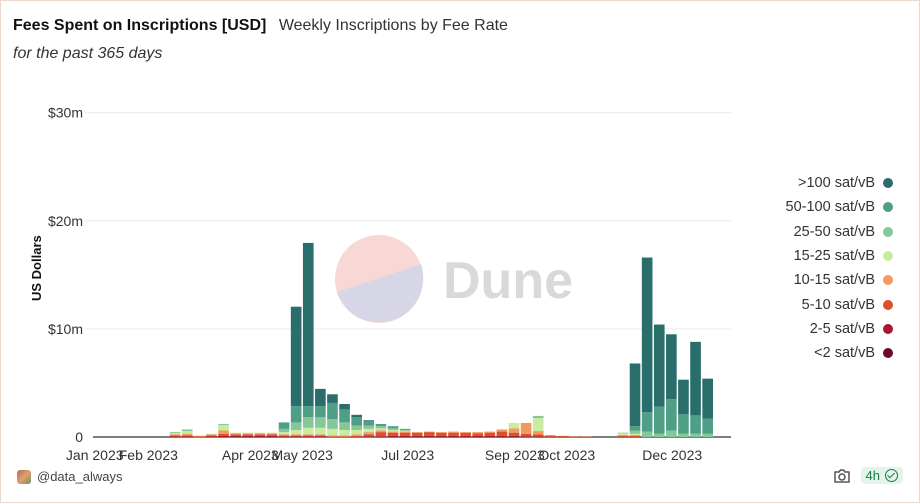 This screenshot has height=504, width=920. What do you see at coordinates (69, 476) in the screenshot?
I see `author-link: @data_always` at bounding box center [69, 476].